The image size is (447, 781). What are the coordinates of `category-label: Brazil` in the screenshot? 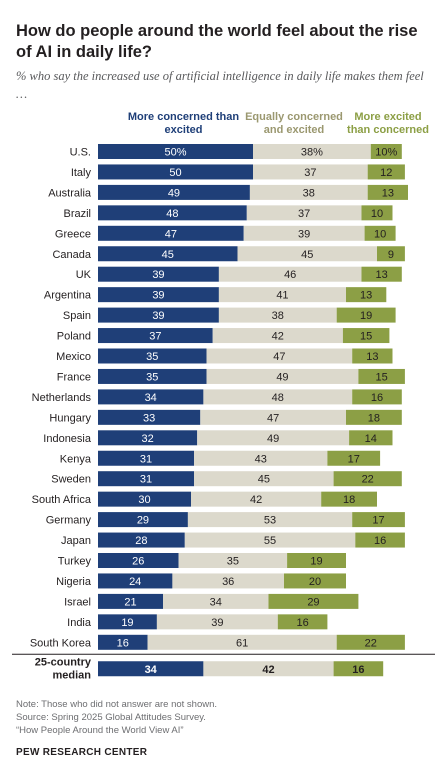 It's located at (77, 214).